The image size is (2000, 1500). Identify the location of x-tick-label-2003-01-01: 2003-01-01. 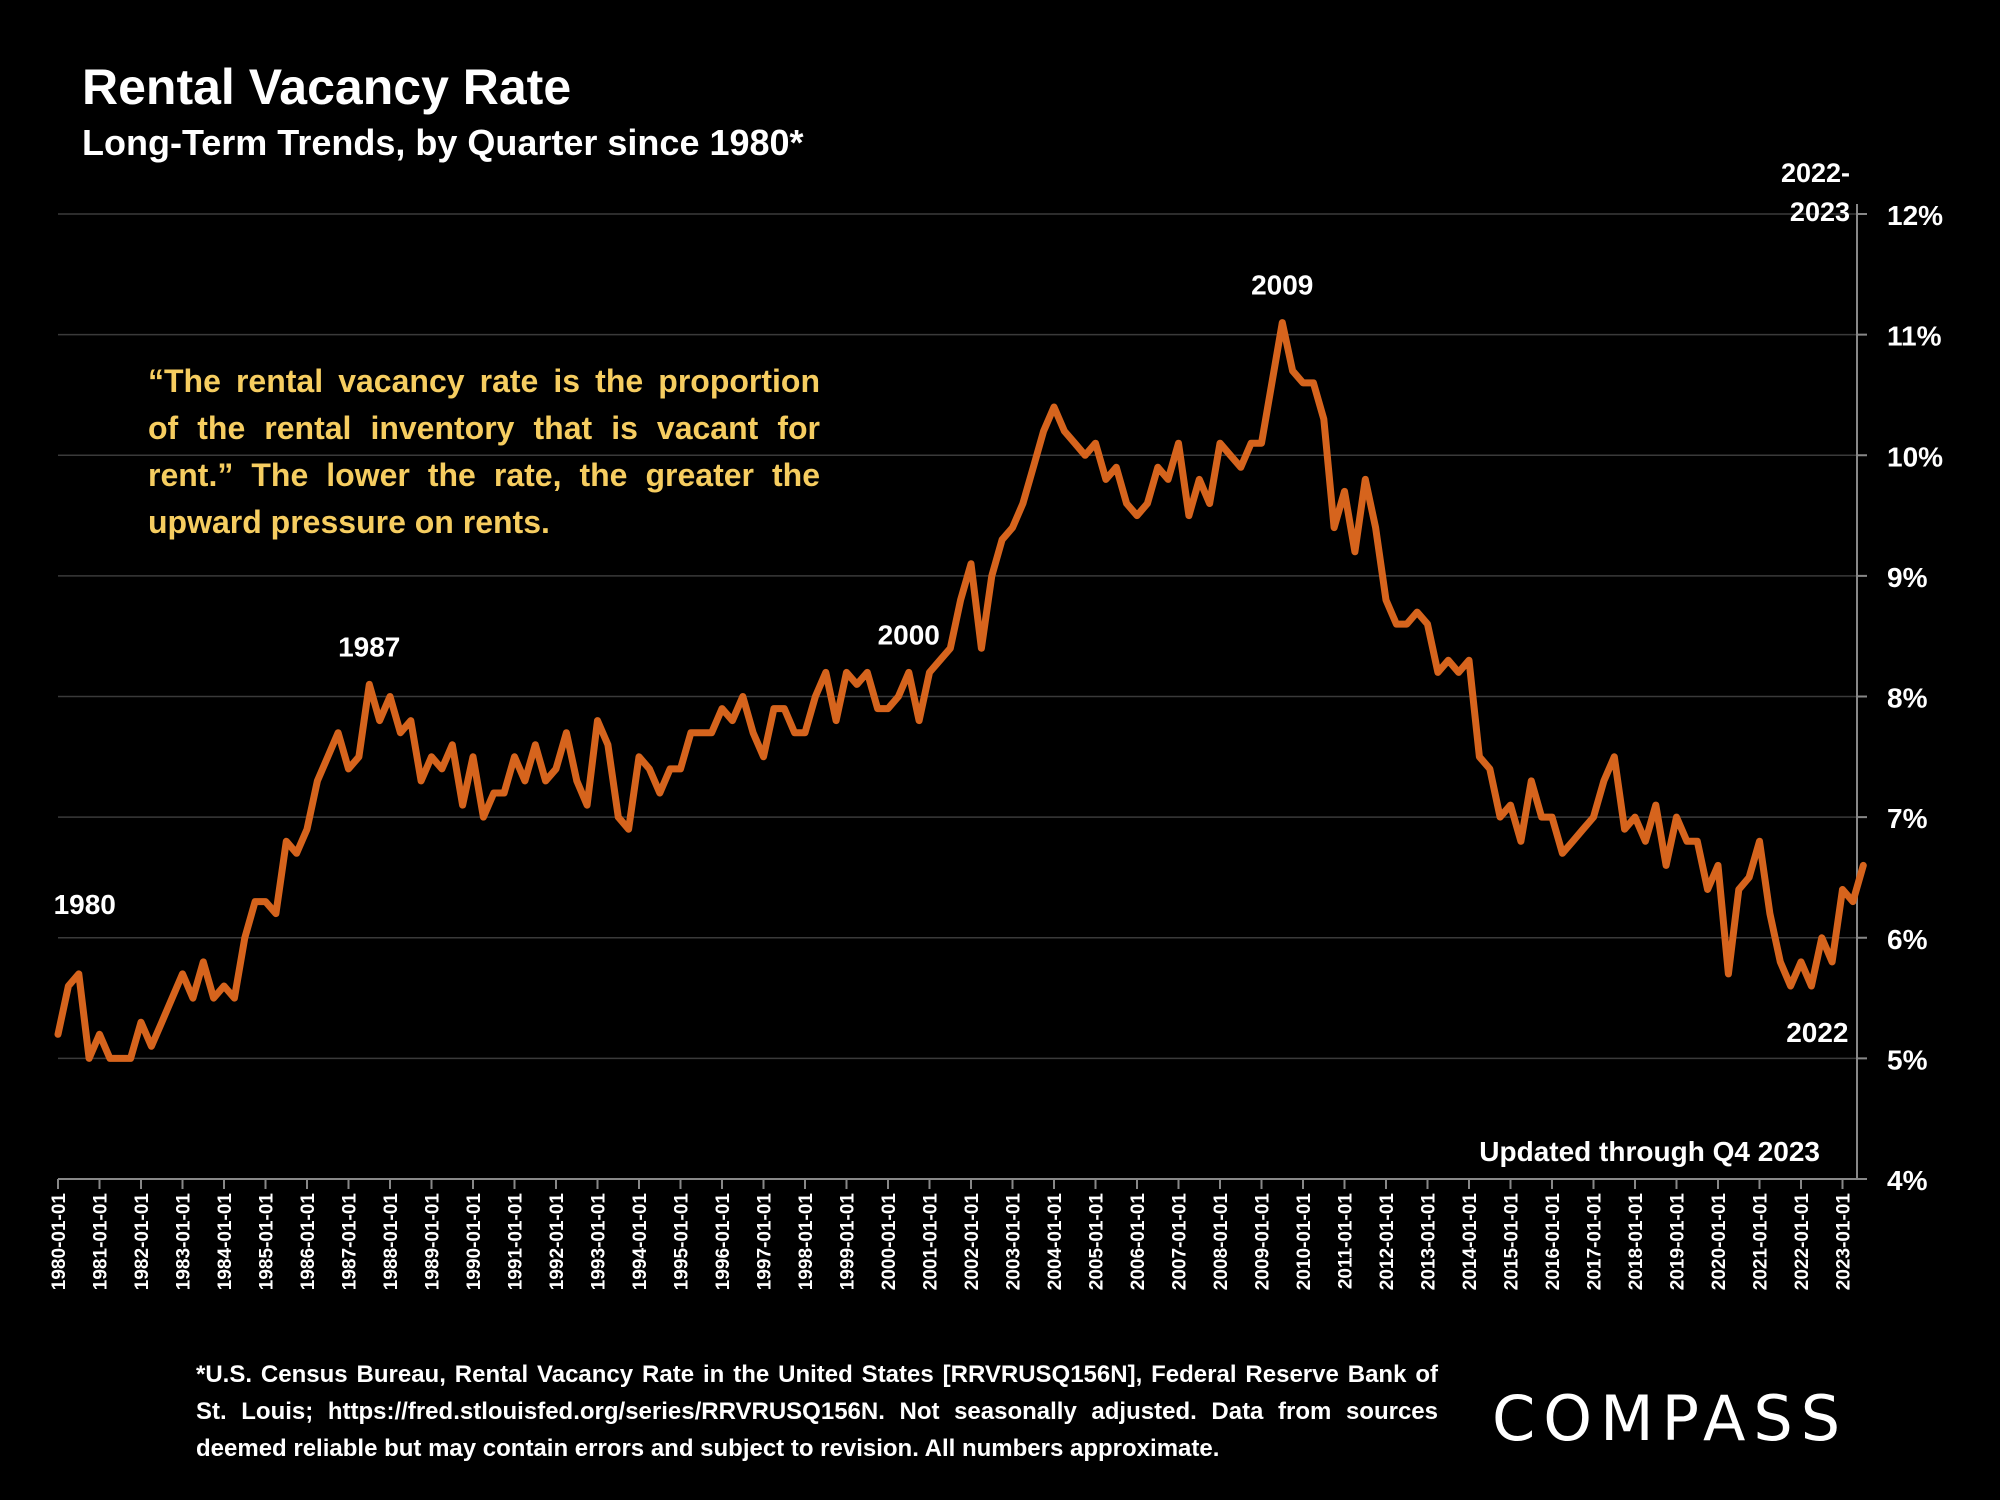
(1014, 1242).